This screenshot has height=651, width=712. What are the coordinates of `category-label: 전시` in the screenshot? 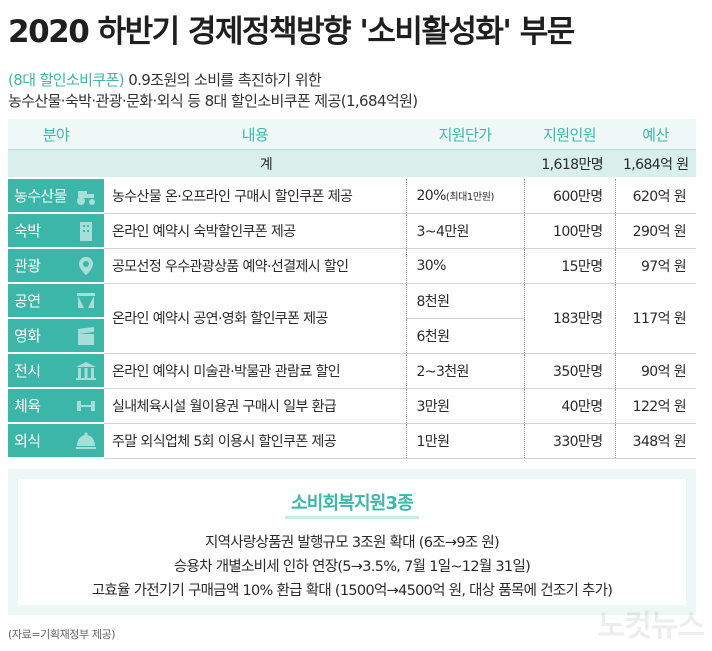 It's located at (27, 371).